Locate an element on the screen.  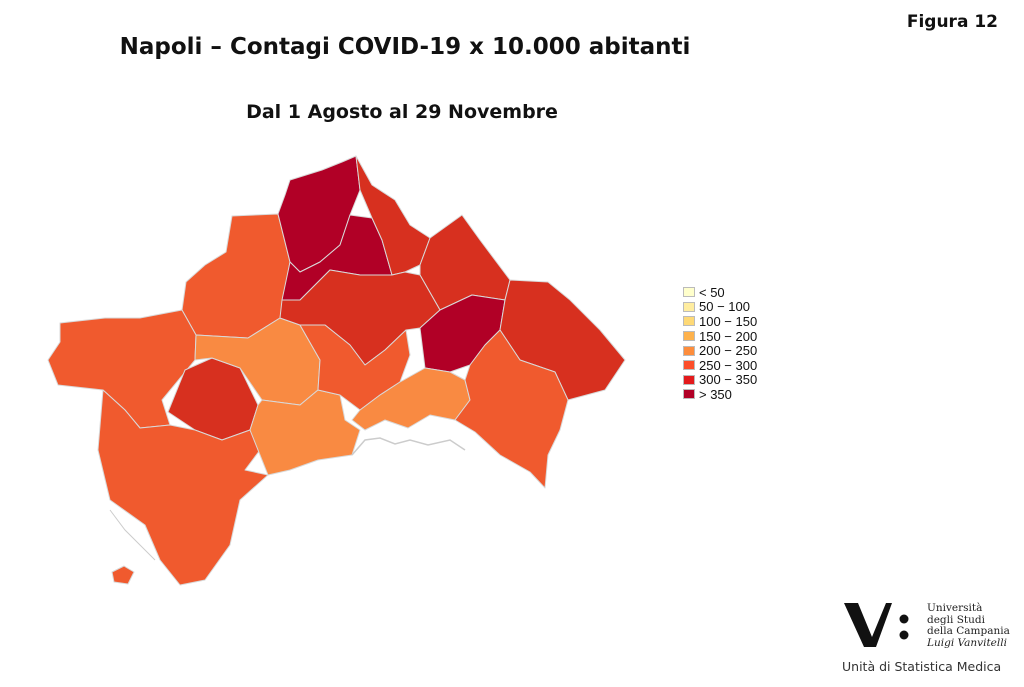
legend-label: 300 − 350 is located at coordinates (728, 380).